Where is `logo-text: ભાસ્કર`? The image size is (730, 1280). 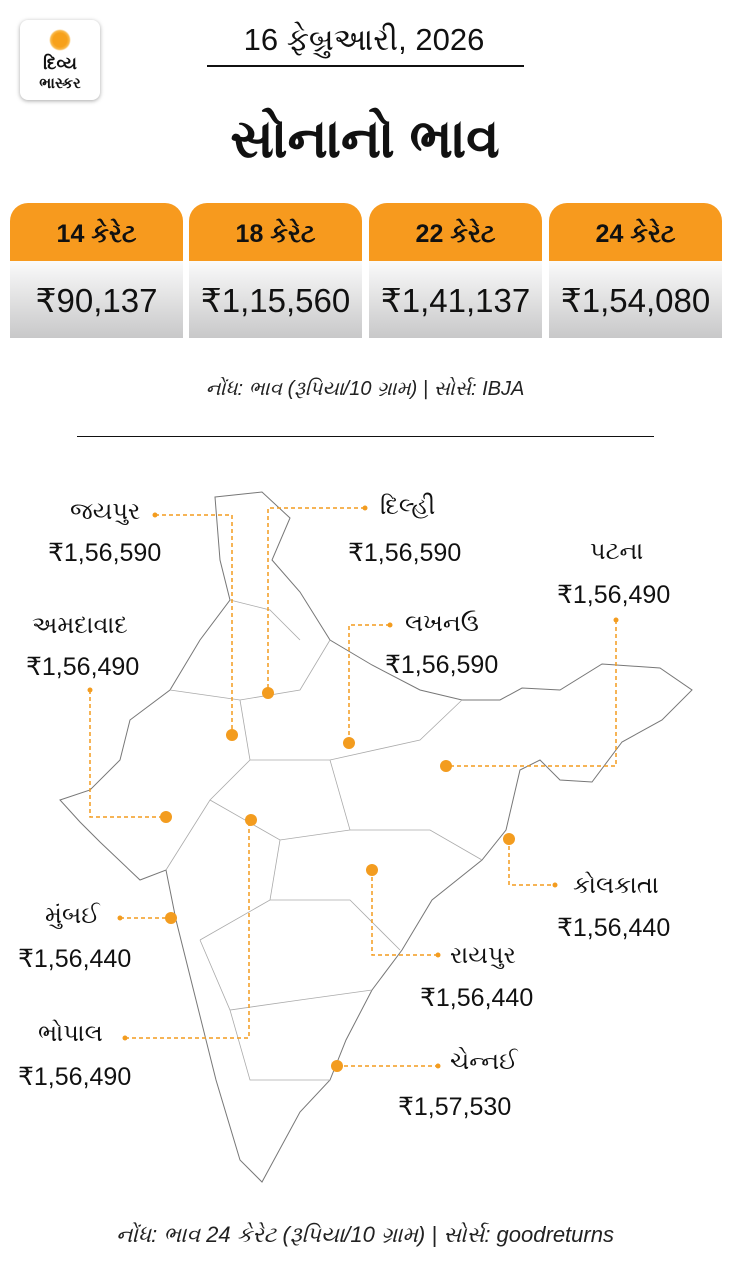 logo-text: ભાસ્કર is located at coordinates (60, 83).